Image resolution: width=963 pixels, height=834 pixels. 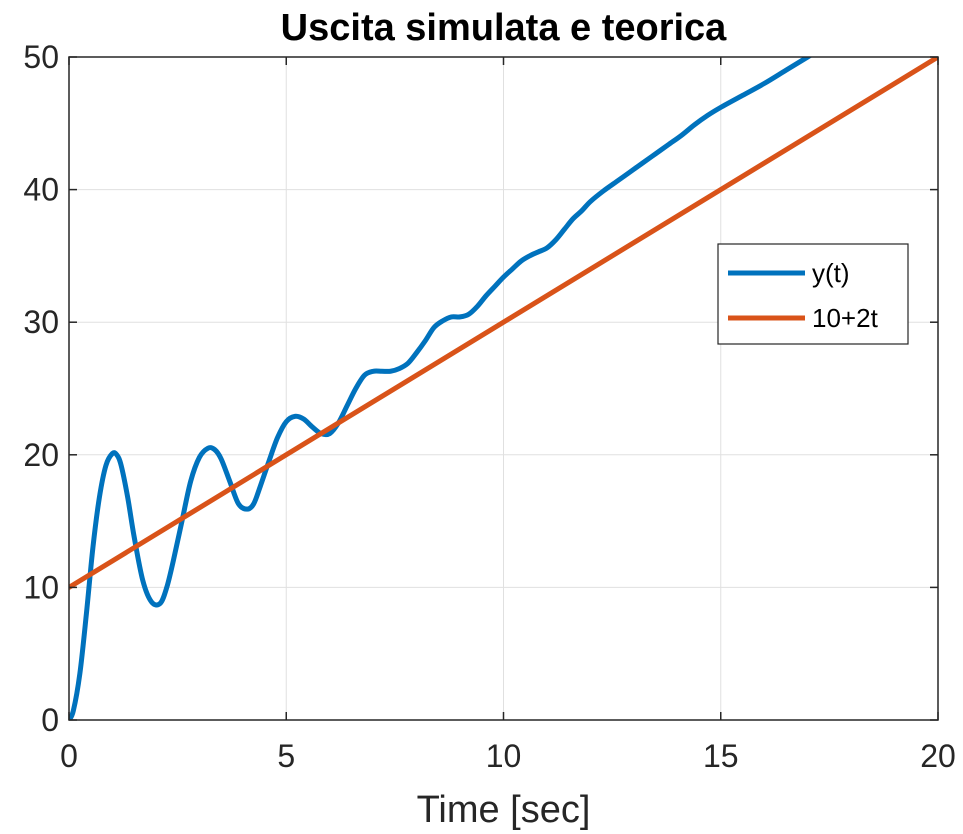 I want to click on x-tick-label: 20, so click(x=938, y=756).